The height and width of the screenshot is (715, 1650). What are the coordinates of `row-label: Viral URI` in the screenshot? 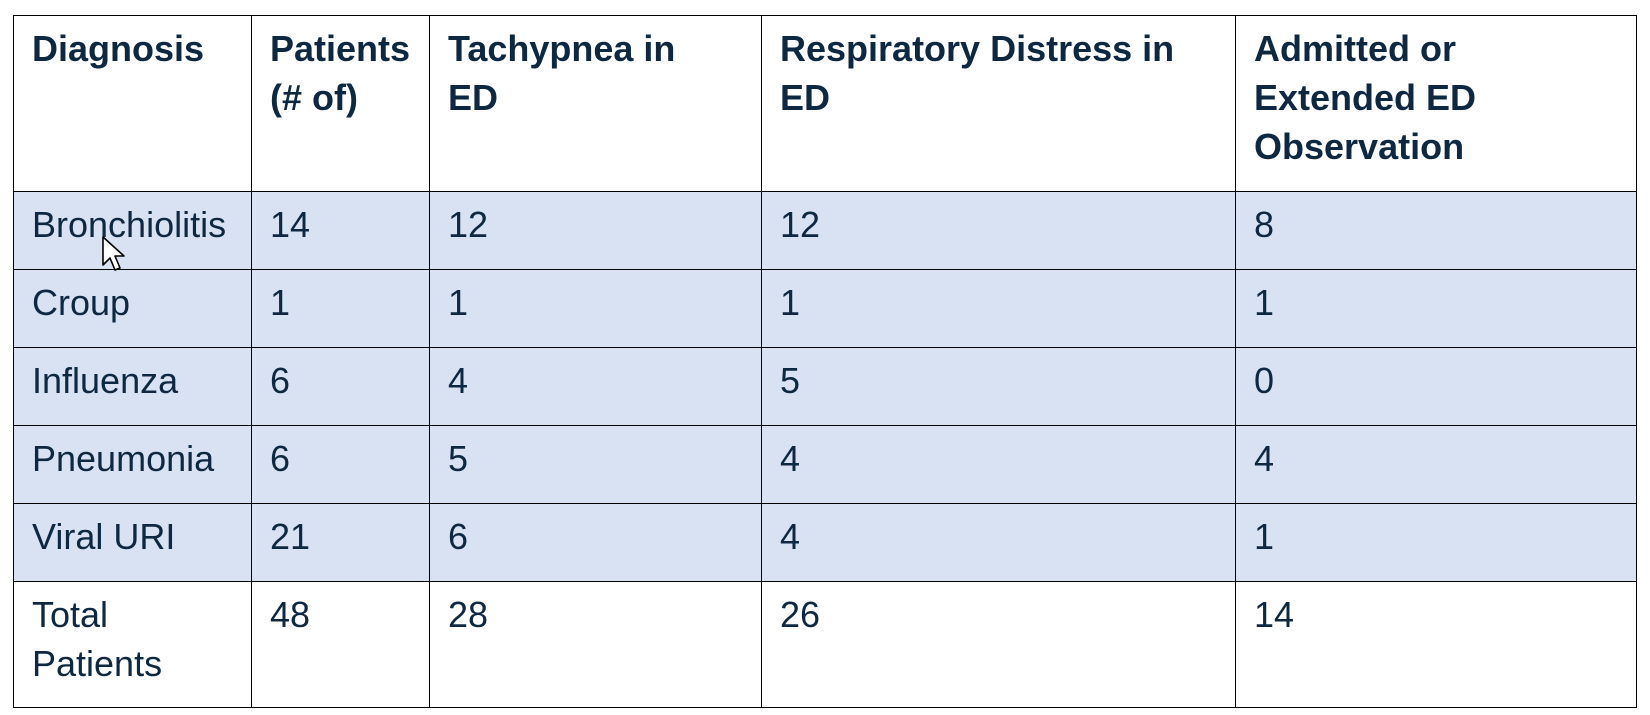 It's located at (132, 542).